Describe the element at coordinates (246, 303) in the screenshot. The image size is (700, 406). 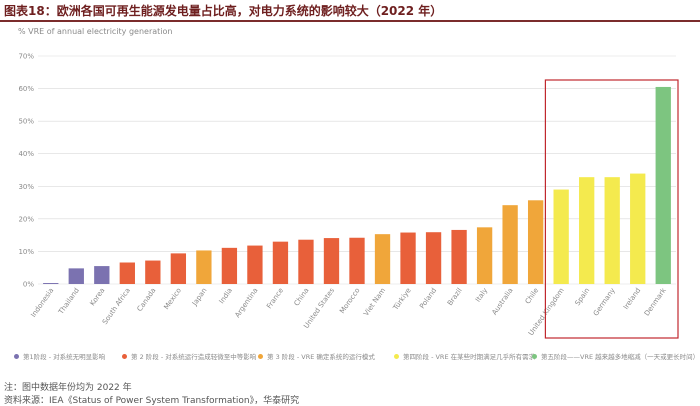
I see `x-category-label: Argentina` at that location.